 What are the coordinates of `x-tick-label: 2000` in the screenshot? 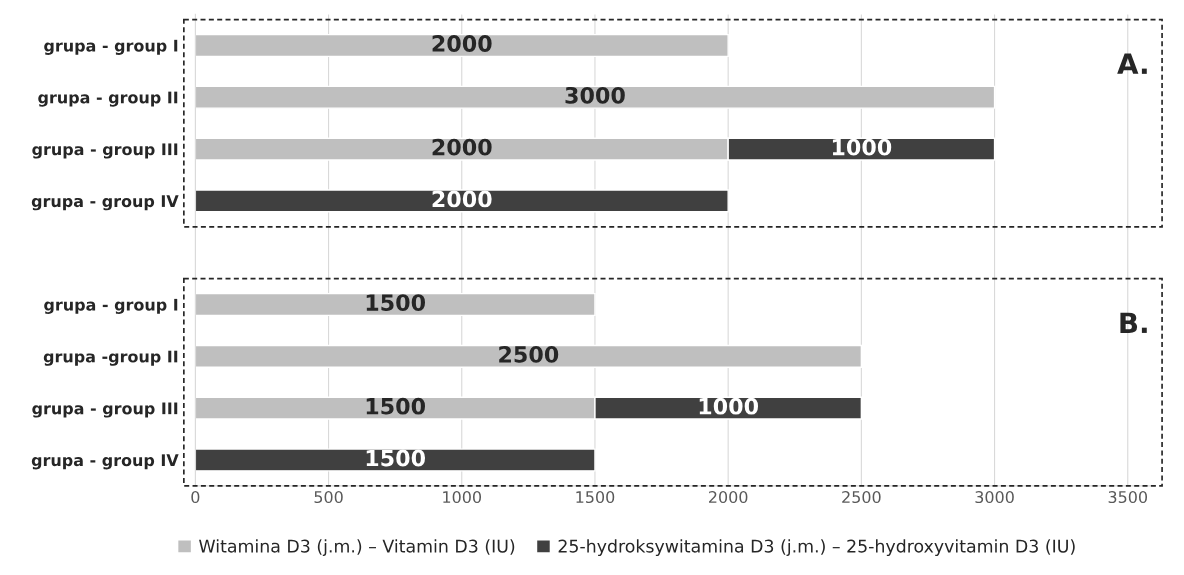 It's located at (728, 497).